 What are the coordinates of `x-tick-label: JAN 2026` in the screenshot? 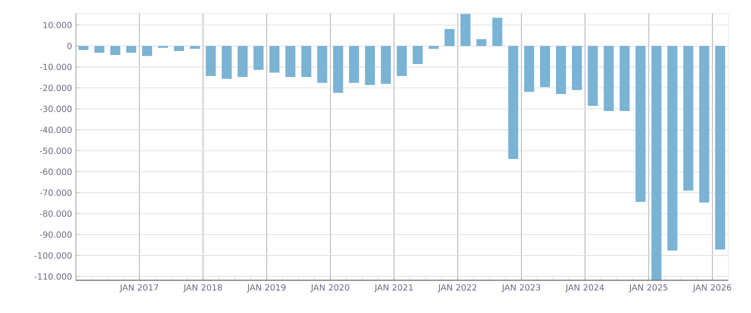 It's located at (712, 288).